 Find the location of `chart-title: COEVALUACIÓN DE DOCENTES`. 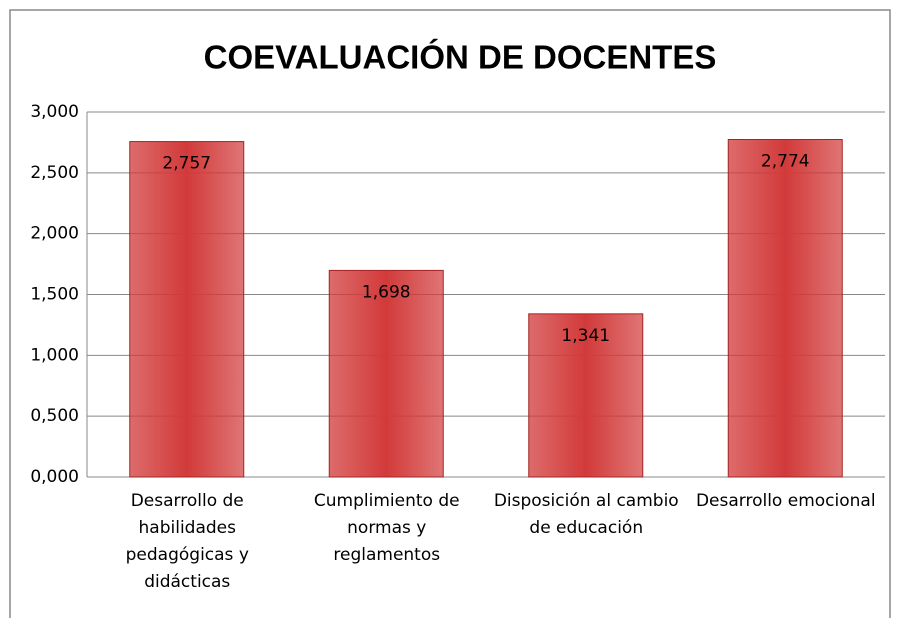

chart-title: COEVALUACIÓN DE DOCENTES is located at coordinates (460, 57).